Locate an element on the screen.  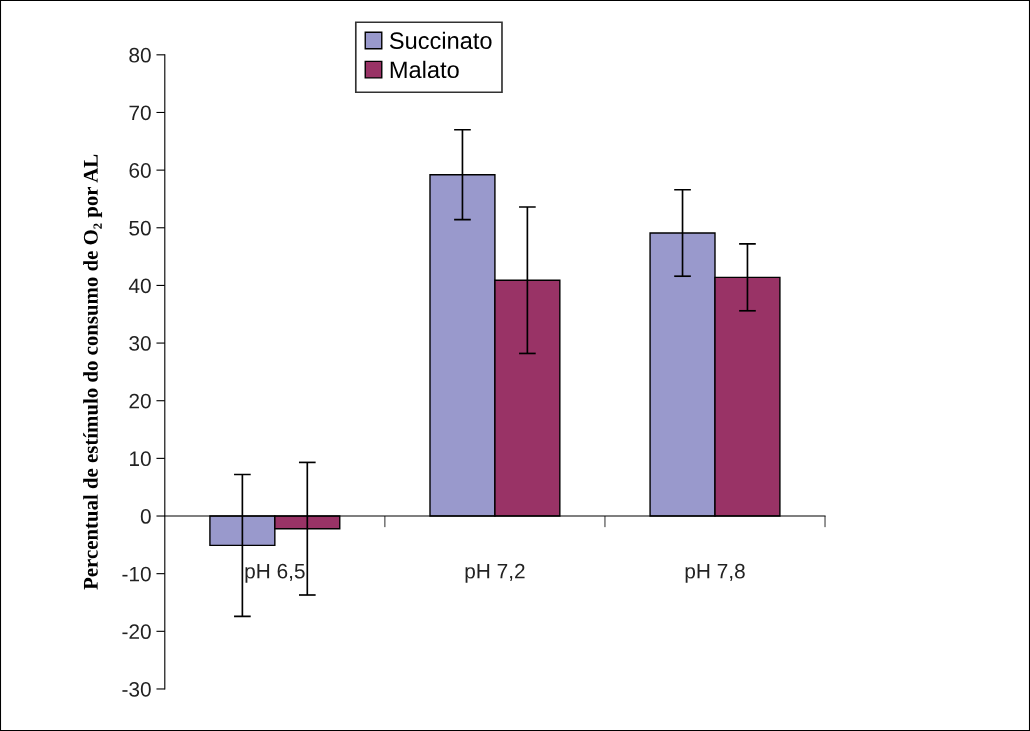
y-tick-label: 0 is located at coordinates (145, 516).